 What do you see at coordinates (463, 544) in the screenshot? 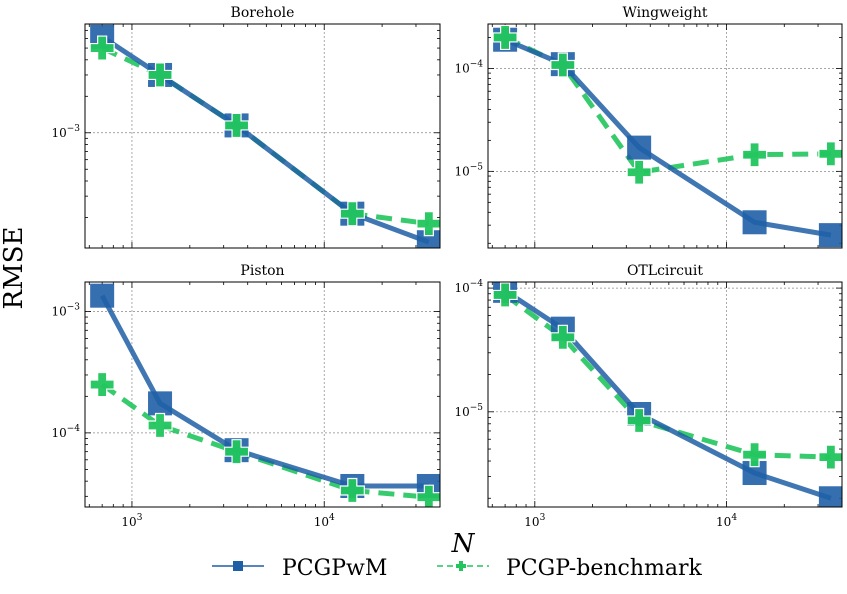
I see `x-axis-label: N` at bounding box center [463, 544].